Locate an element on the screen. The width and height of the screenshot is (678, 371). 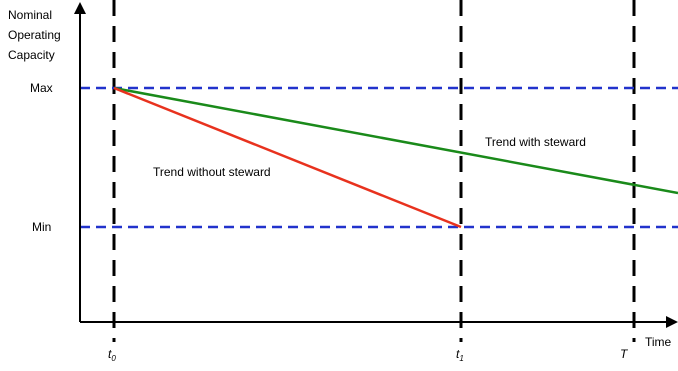
T-tick-label: T is located at coordinates (624, 354).